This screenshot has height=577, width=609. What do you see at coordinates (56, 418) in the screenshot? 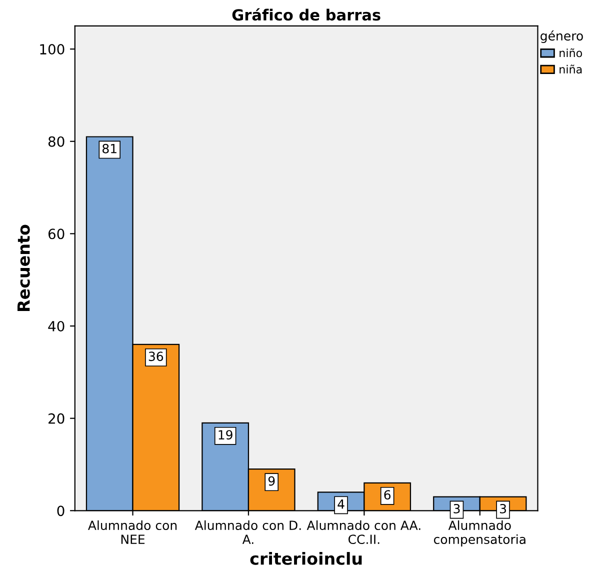
I see `y-tick-label: 20` at bounding box center [56, 418].